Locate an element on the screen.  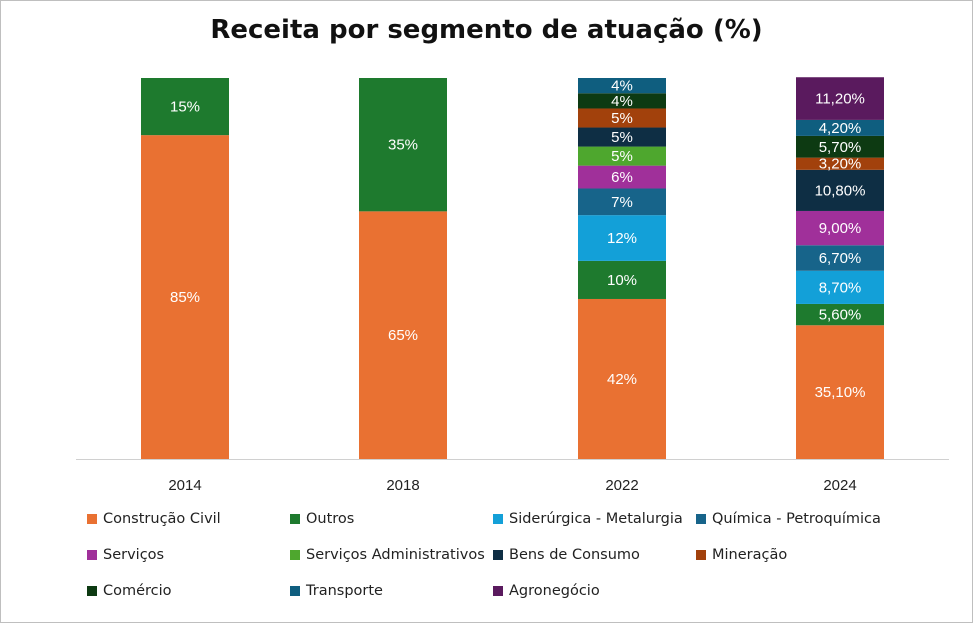
legend-item: Construção Civil is located at coordinates (154, 519).